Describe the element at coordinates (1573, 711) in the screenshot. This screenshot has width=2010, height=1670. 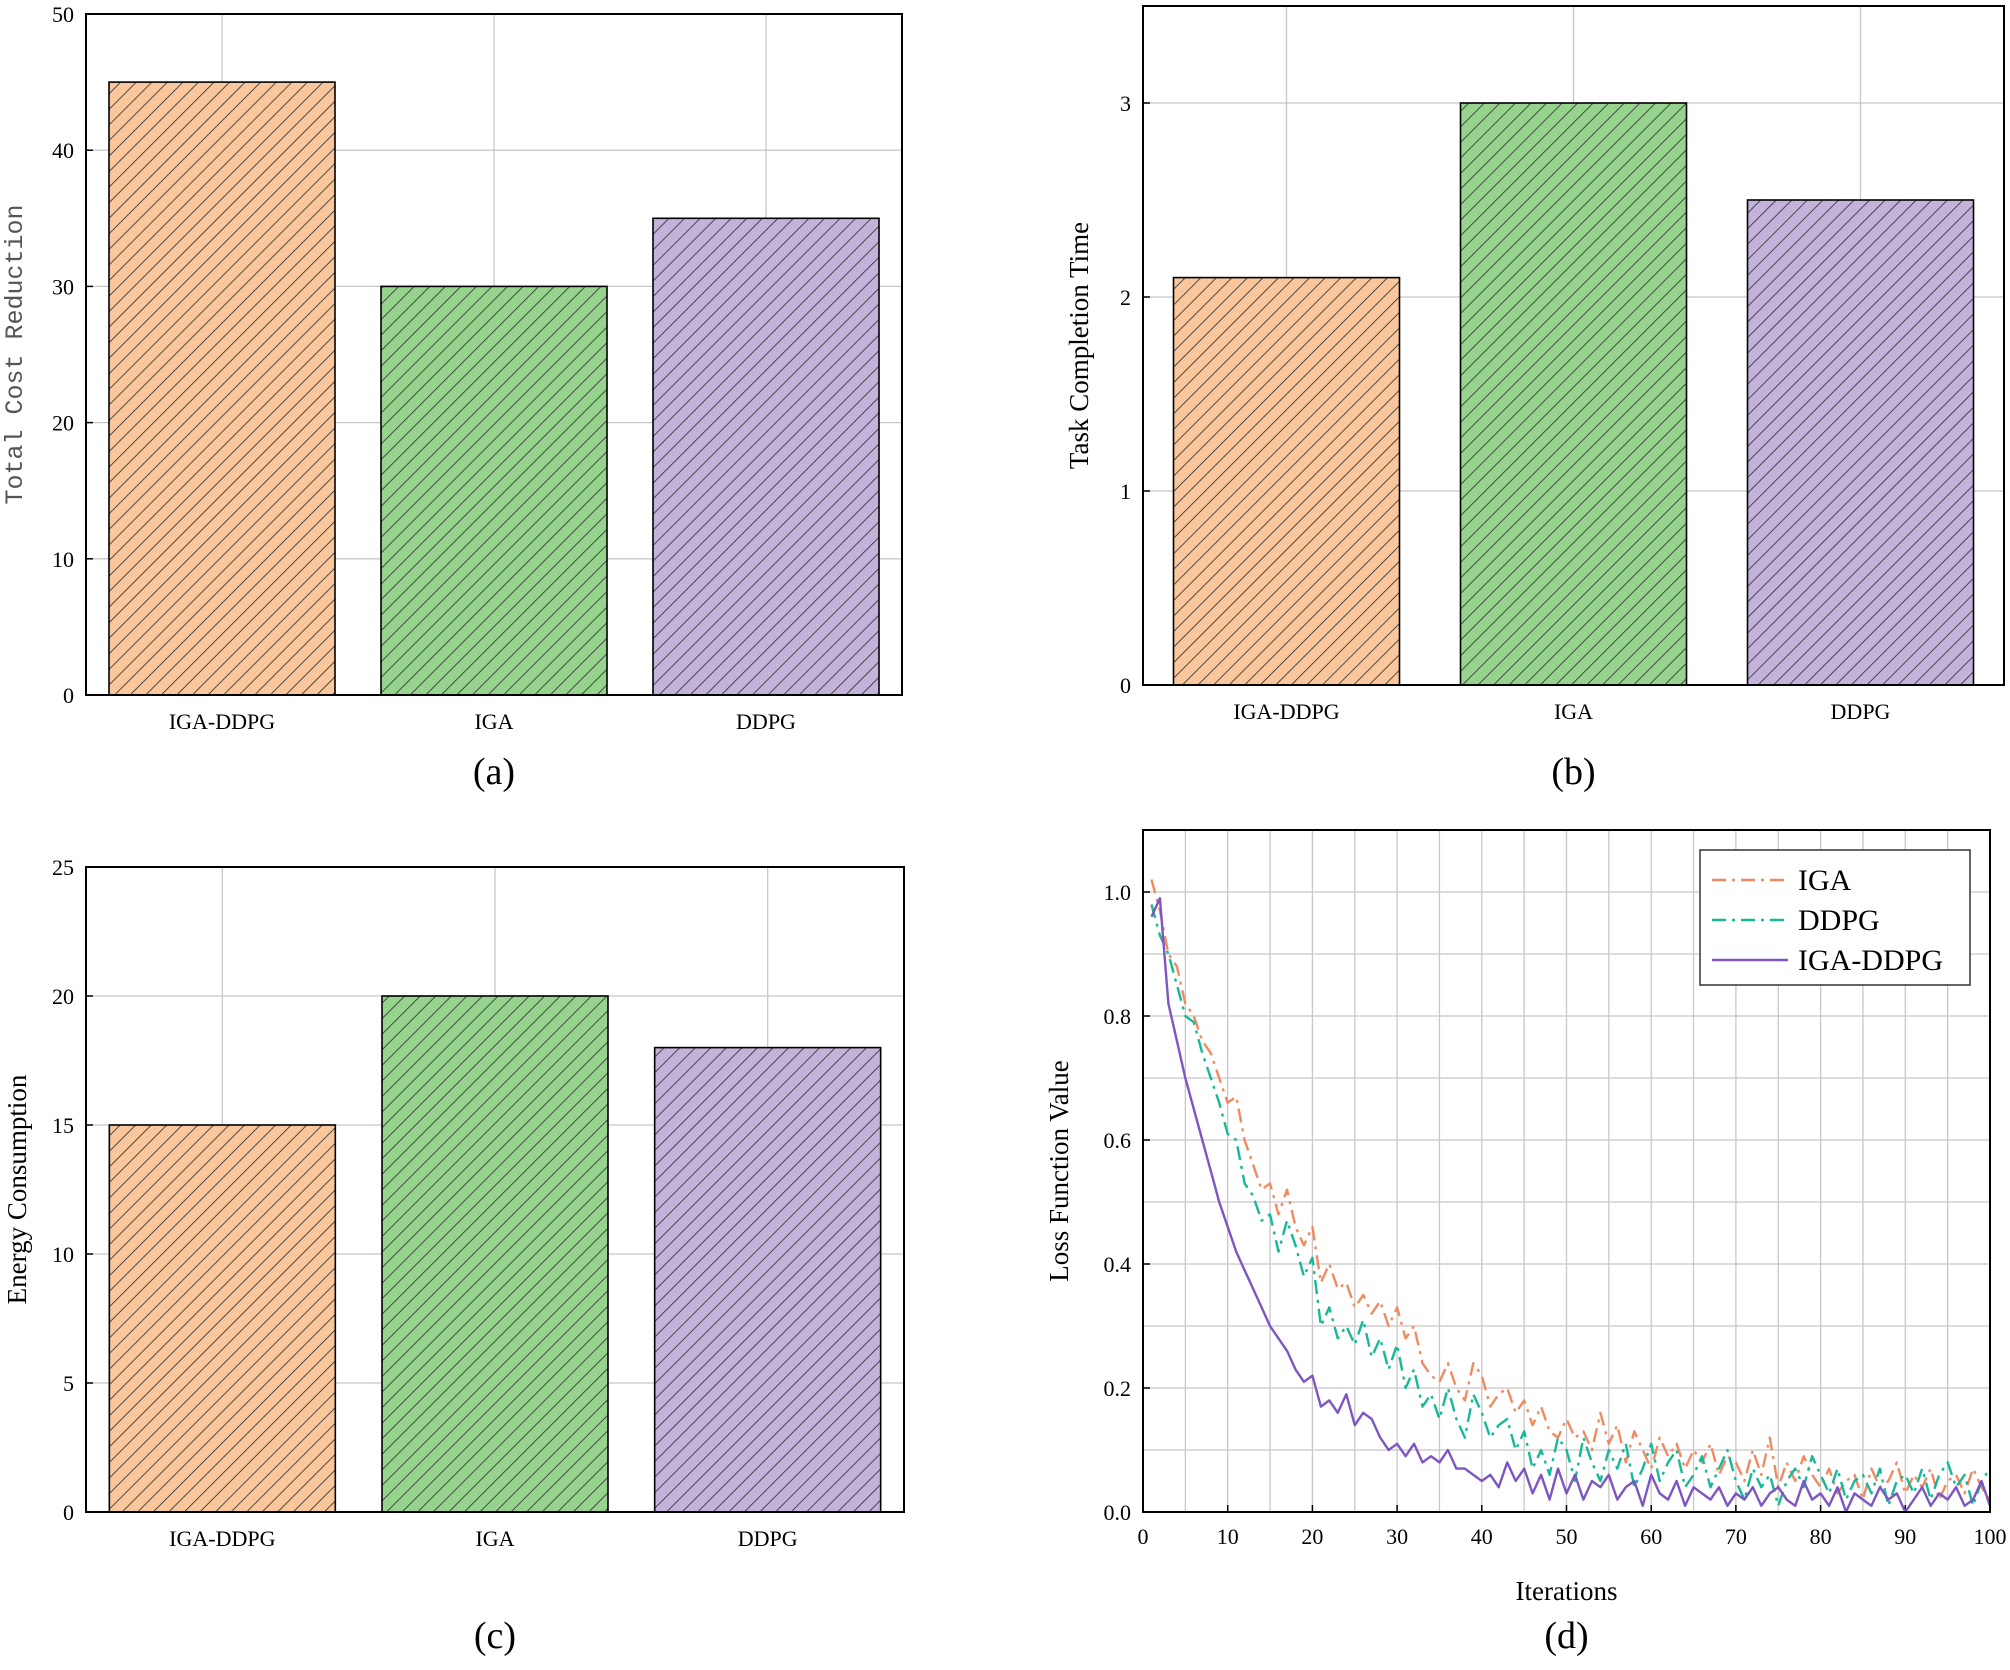
I see `panel-b-category-label: IGA` at that location.